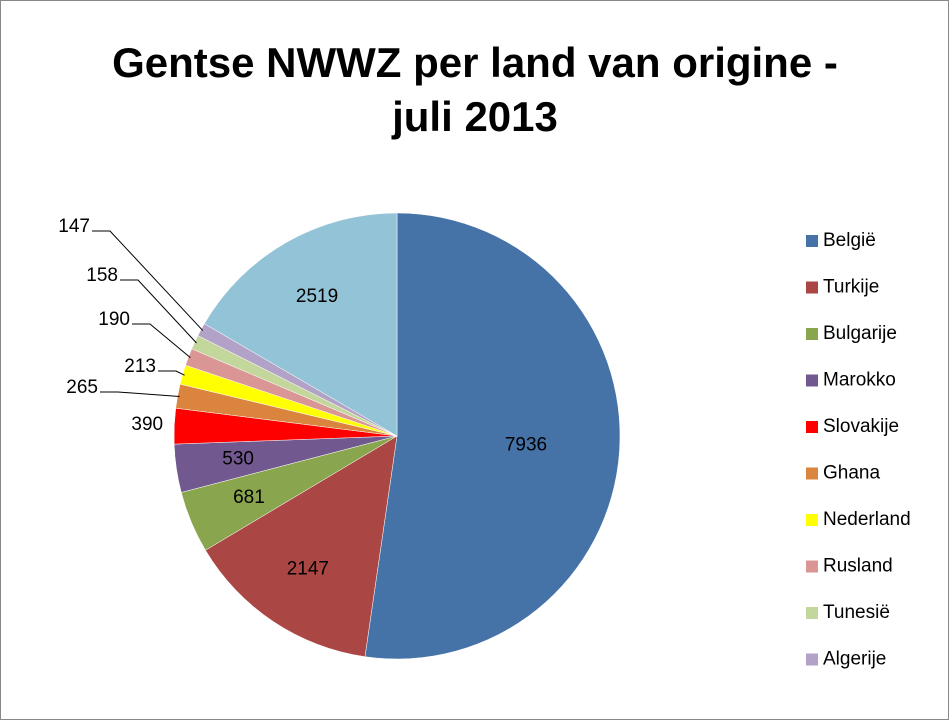 The image size is (949, 720). I want to click on data-label: 7936, so click(526, 444).